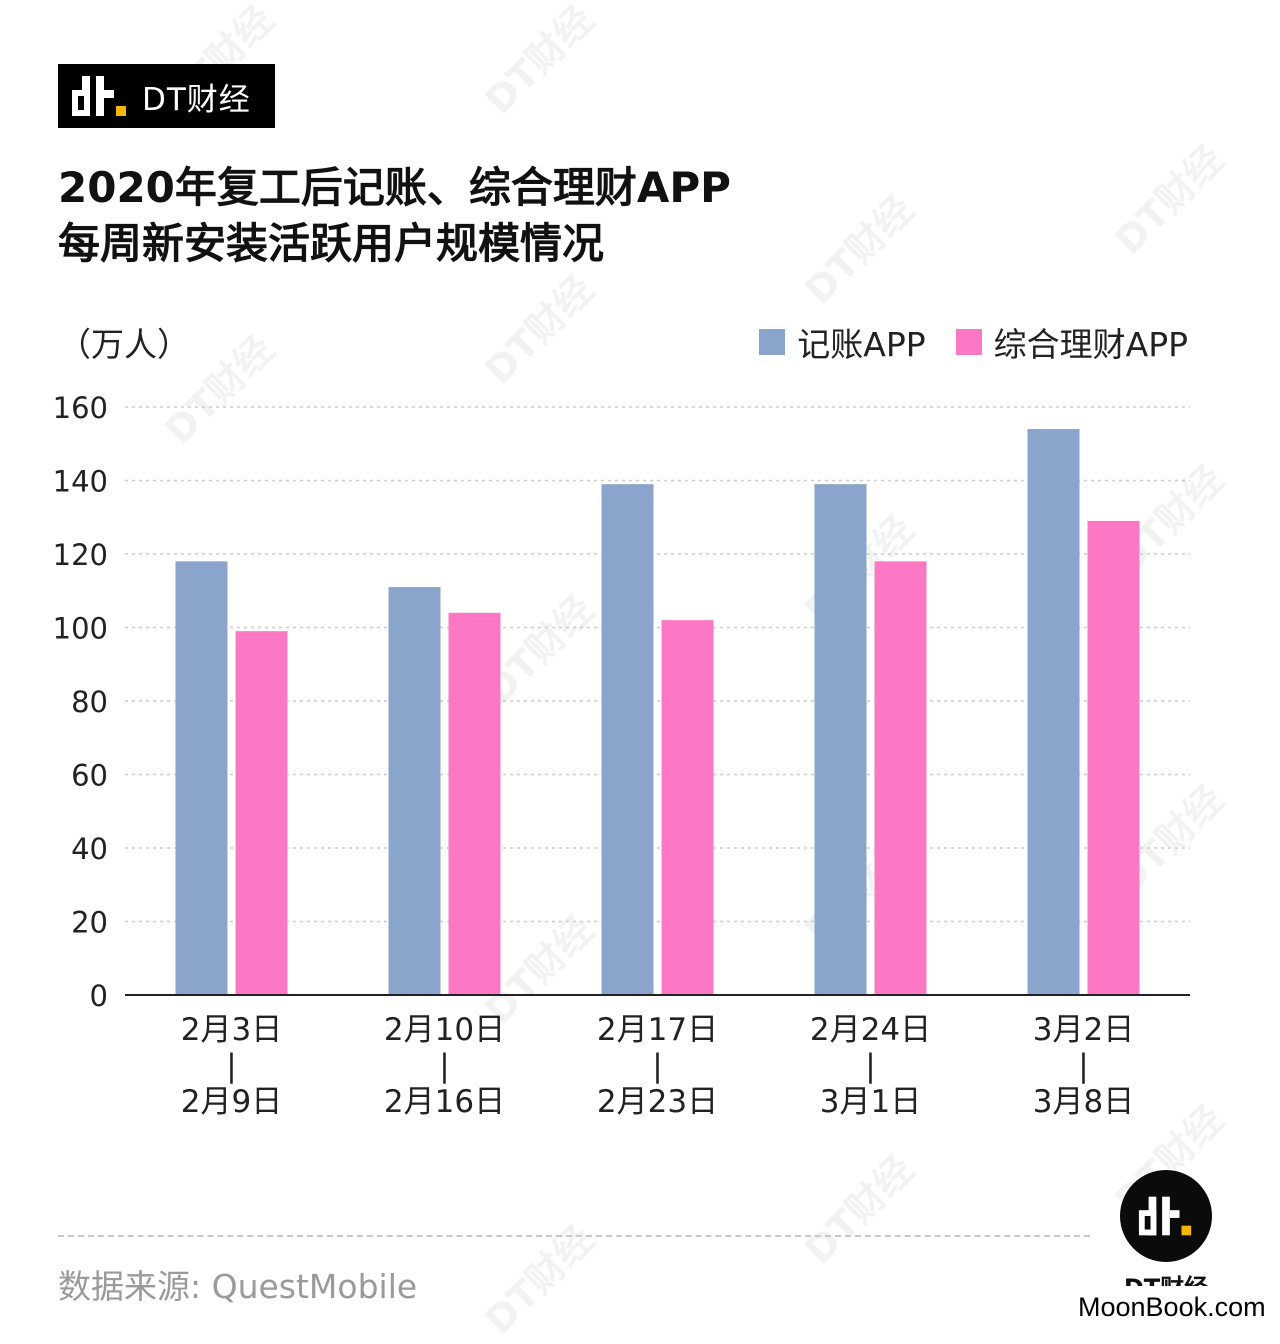  I want to click on y-tick-label: 140, so click(80, 482).